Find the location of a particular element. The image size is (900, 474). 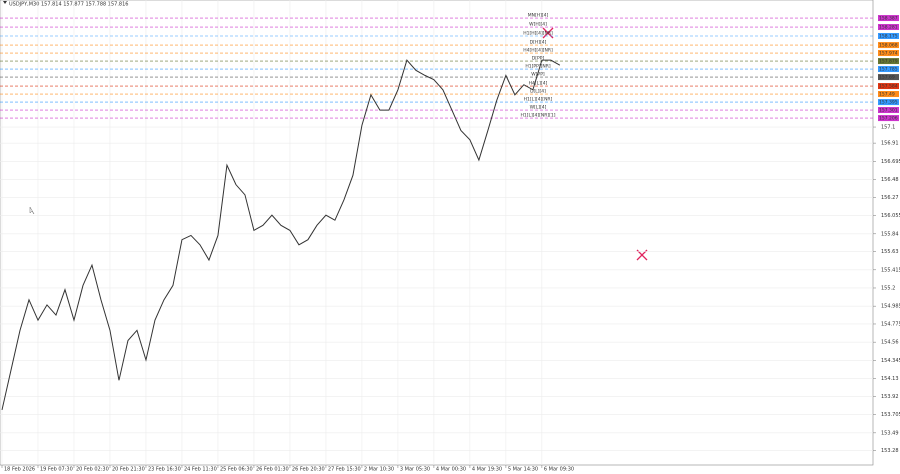

y-tick-label: 153.92 is located at coordinates (890, 397).